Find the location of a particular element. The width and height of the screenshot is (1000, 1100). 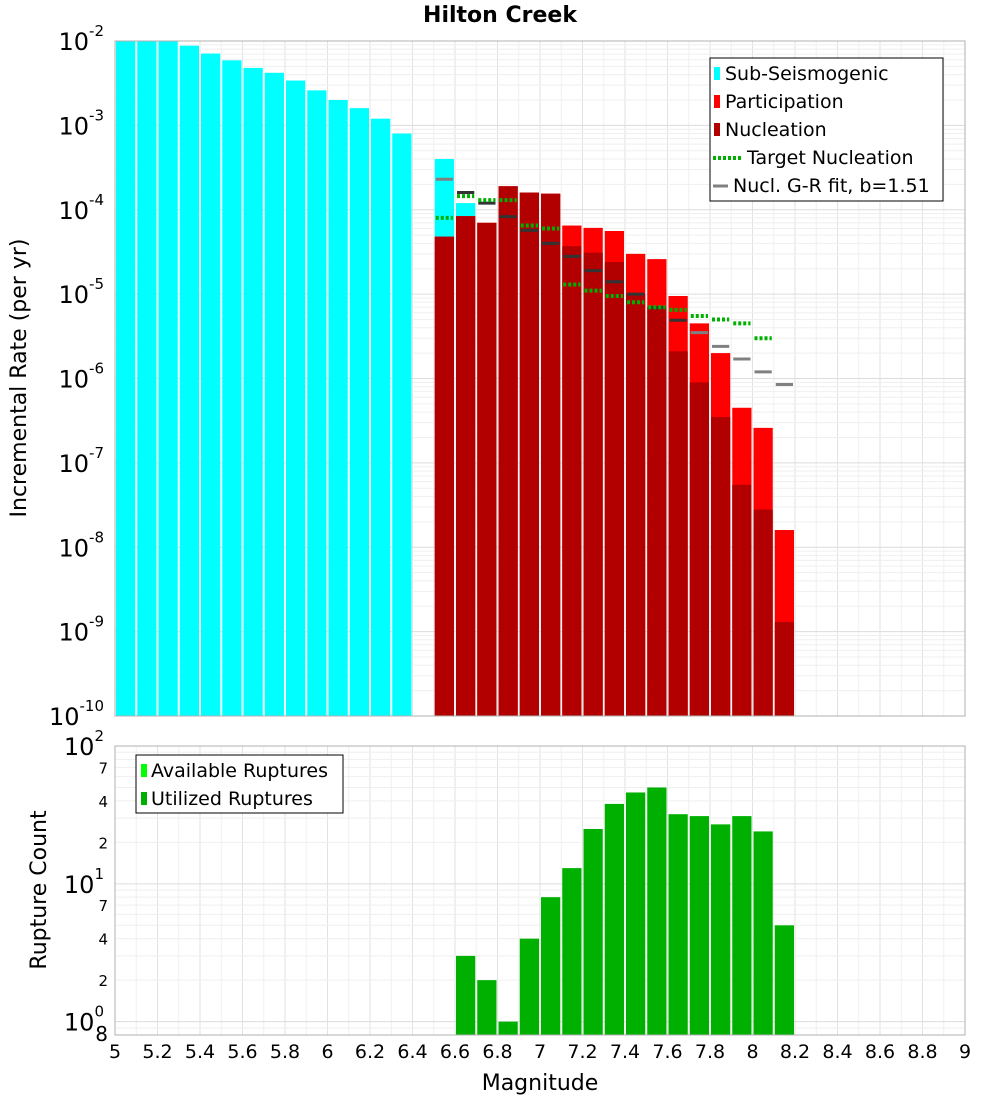

y-tick-label: 10⁻³ is located at coordinates (81, 123).